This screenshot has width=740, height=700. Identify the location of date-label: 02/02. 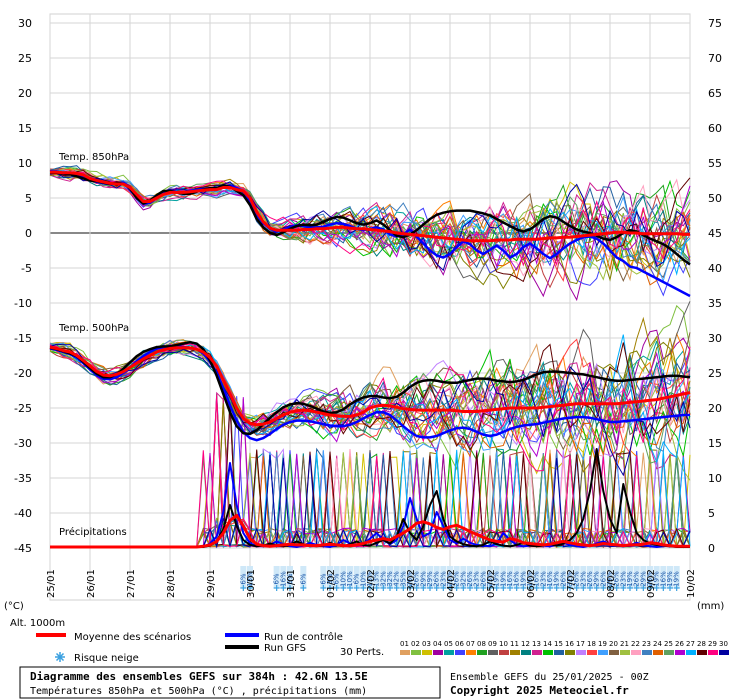
(371, 583).